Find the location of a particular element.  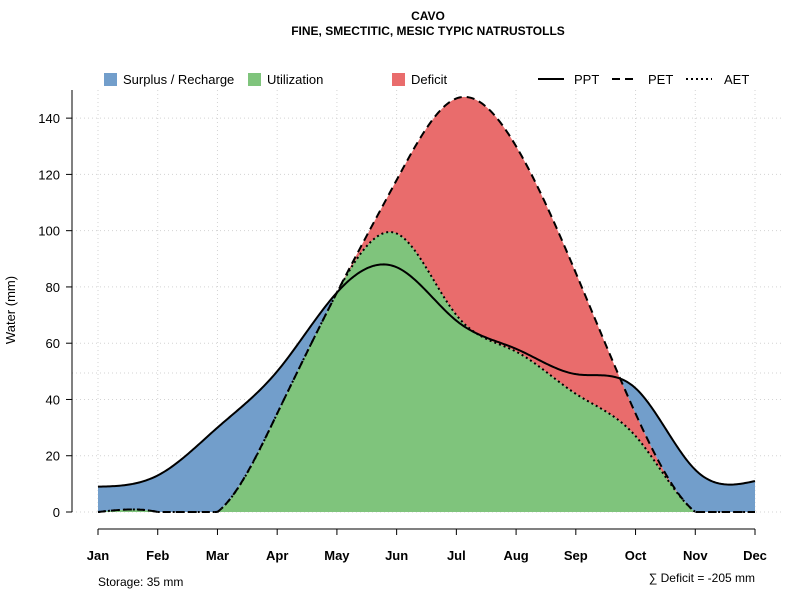

x-tick-label-jun: Jun is located at coordinates (396, 555).